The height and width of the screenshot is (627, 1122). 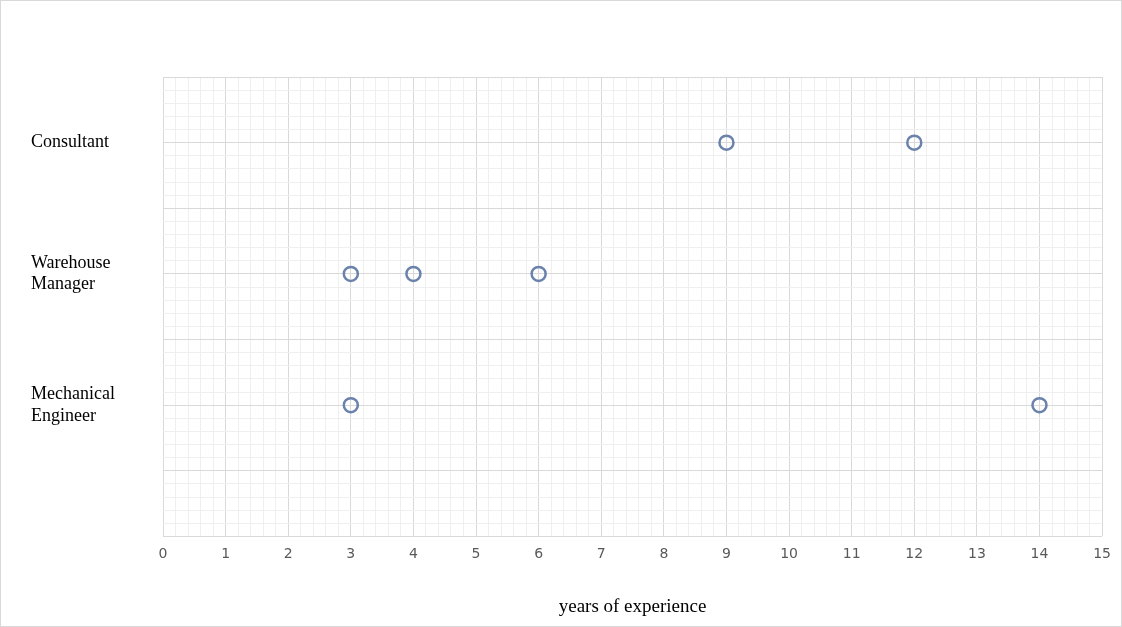 What do you see at coordinates (163, 553) in the screenshot?
I see `x-tick-label: 0` at bounding box center [163, 553].